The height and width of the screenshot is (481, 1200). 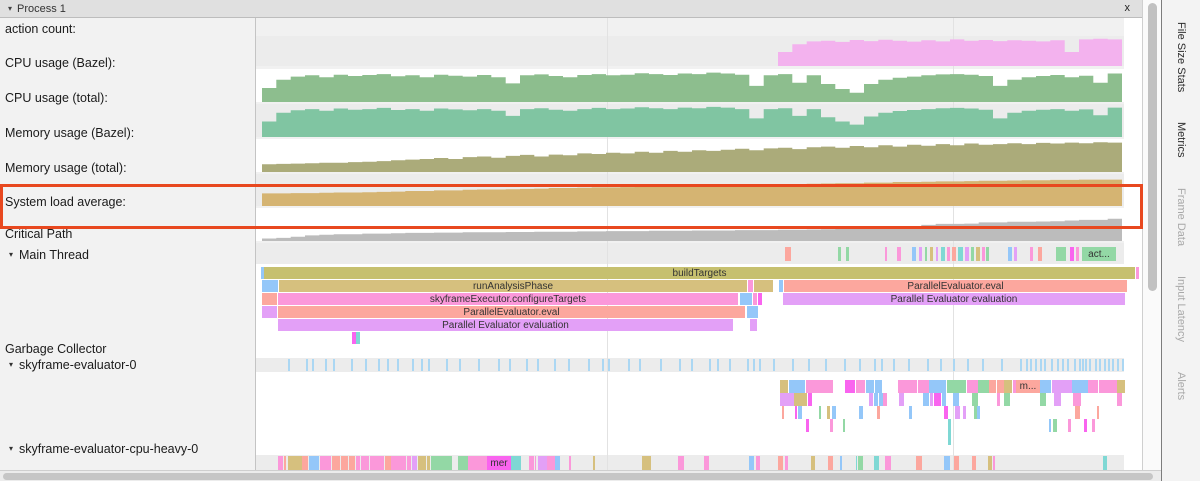 What do you see at coordinates (571, 9) in the screenshot?
I see `process-header: ▾ Process 1 x` at bounding box center [571, 9].